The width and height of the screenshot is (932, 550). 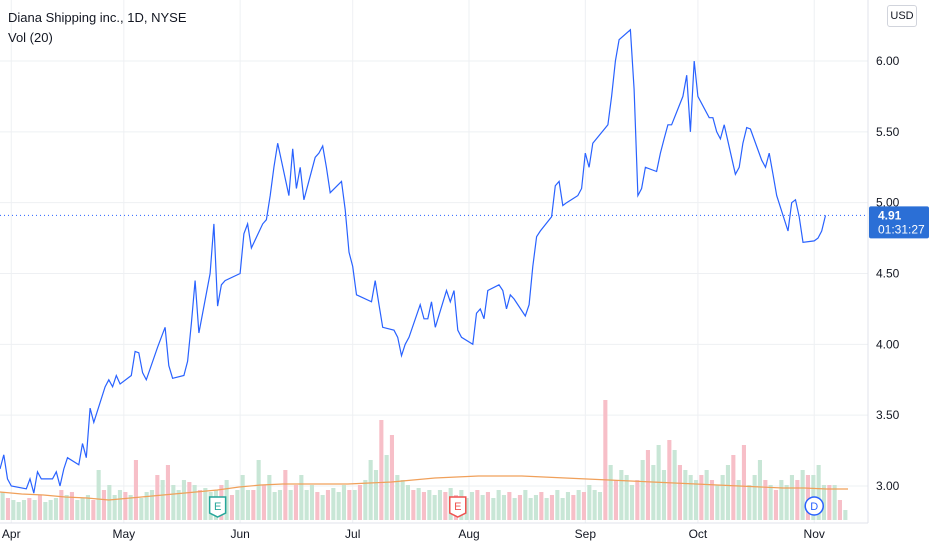 I want to click on dividend-marker: D, so click(x=814, y=506).